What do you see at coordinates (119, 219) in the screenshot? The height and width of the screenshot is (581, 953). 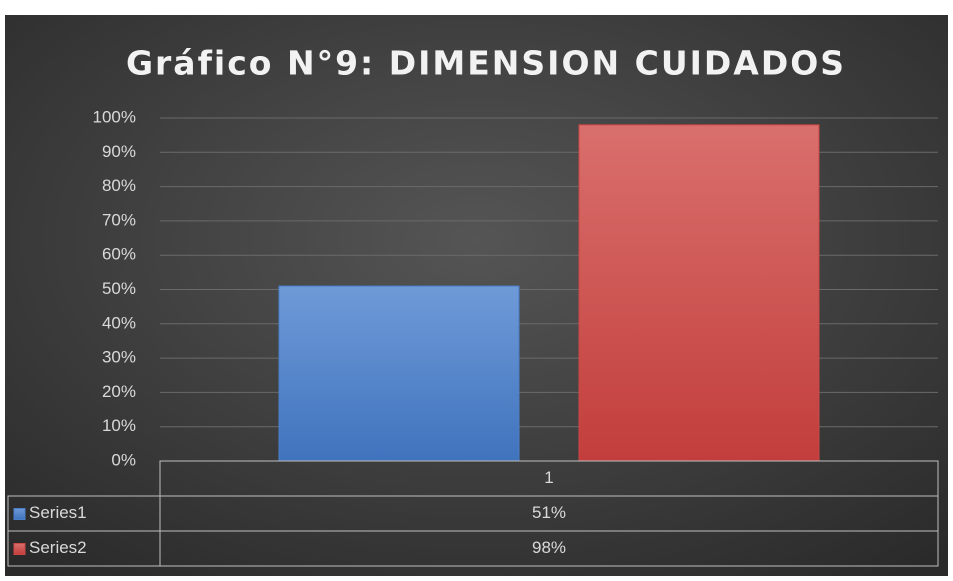 I see `y-tick-label: 70%` at bounding box center [119, 219].